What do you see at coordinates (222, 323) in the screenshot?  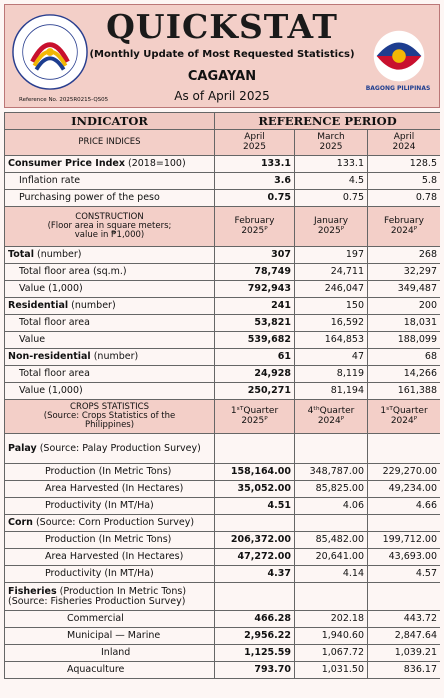 I see `table-row: Total floor area 53,821 16,592 18,031` at bounding box center [222, 323].